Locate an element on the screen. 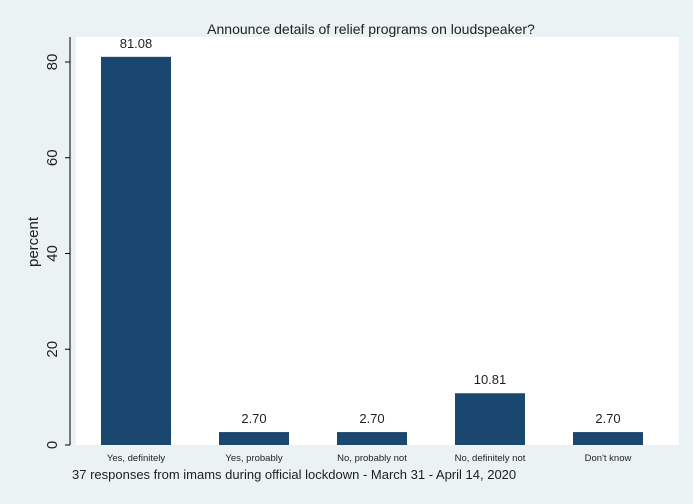 Image resolution: width=693 pixels, height=504 pixels. bar-value-label: 10.81 is located at coordinates (490, 379).